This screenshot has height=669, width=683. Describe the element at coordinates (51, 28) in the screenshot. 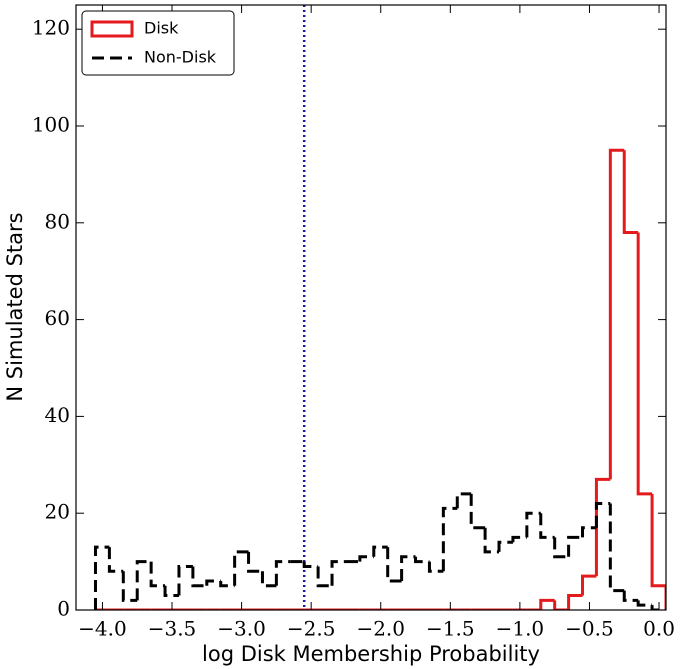

I see `y-tick-label: 120` at that location.